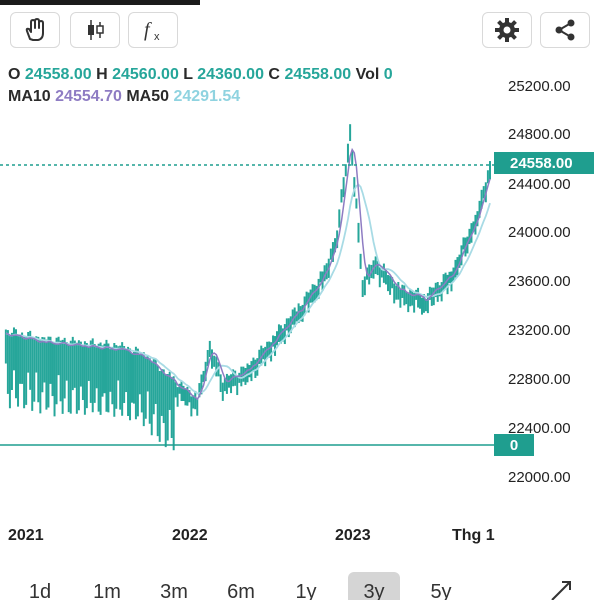 This screenshot has width=600, height=600. I want to click on high-label: H, so click(102, 74).